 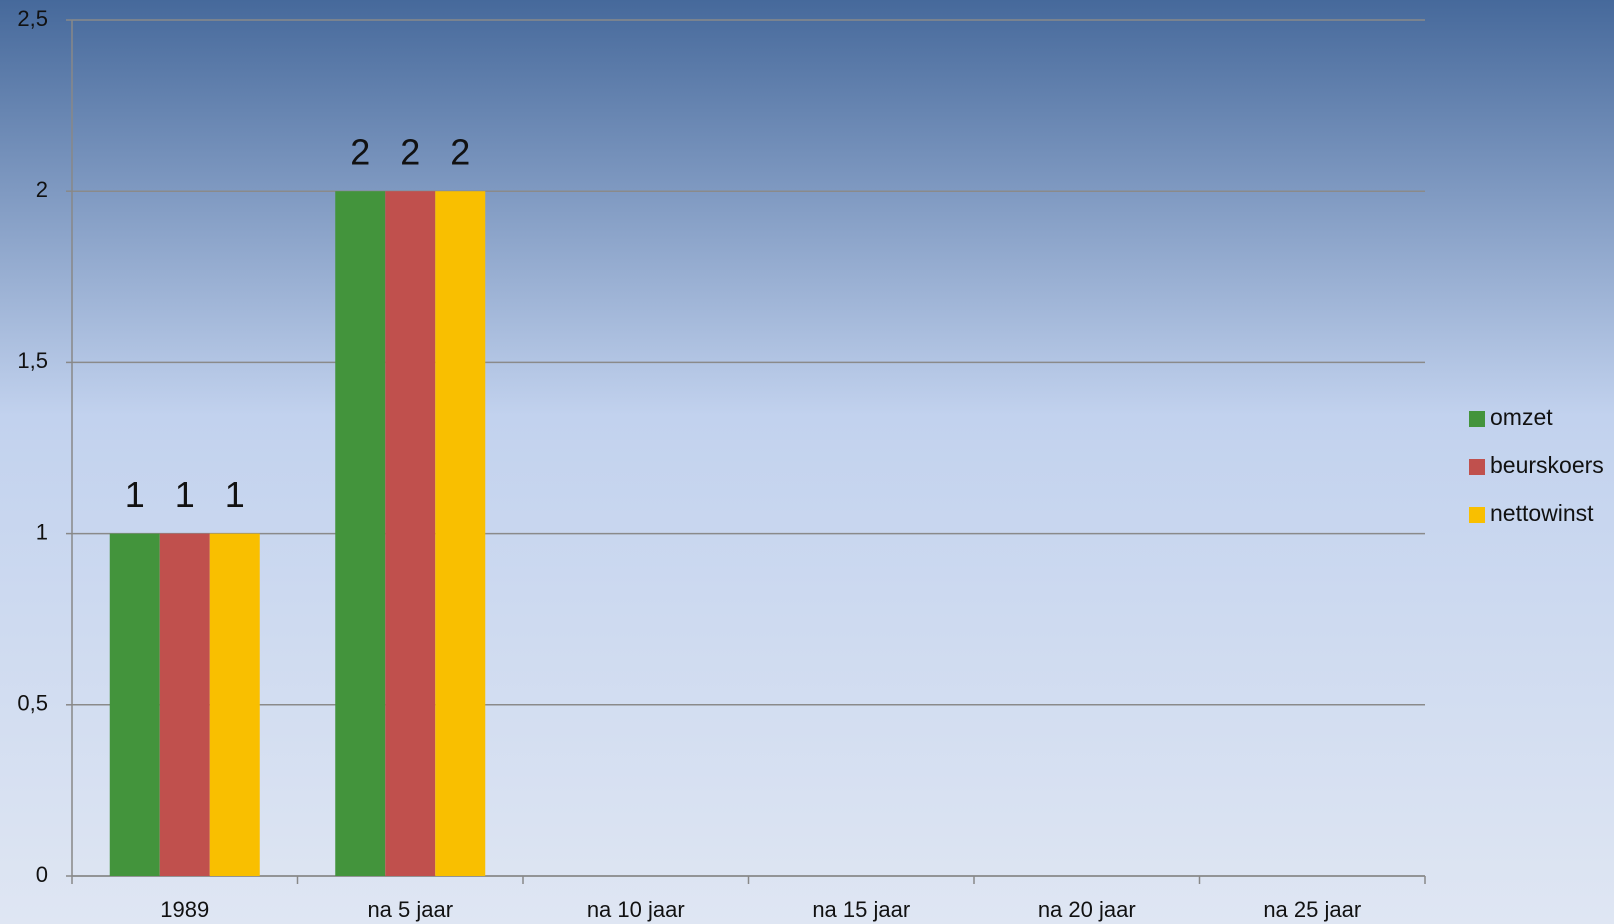 I want to click on y-tick-label: 1,5, so click(x=32, y=360).